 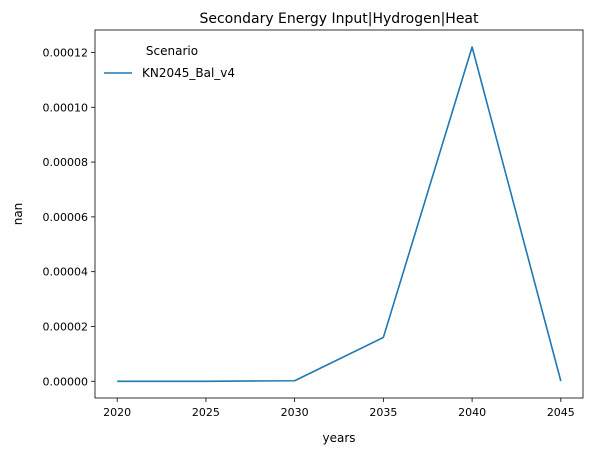 What do you see at coordinates (206, 412) in the screenshot?
I see `x-tick-label: 2025` at bounding box center [206, 412].